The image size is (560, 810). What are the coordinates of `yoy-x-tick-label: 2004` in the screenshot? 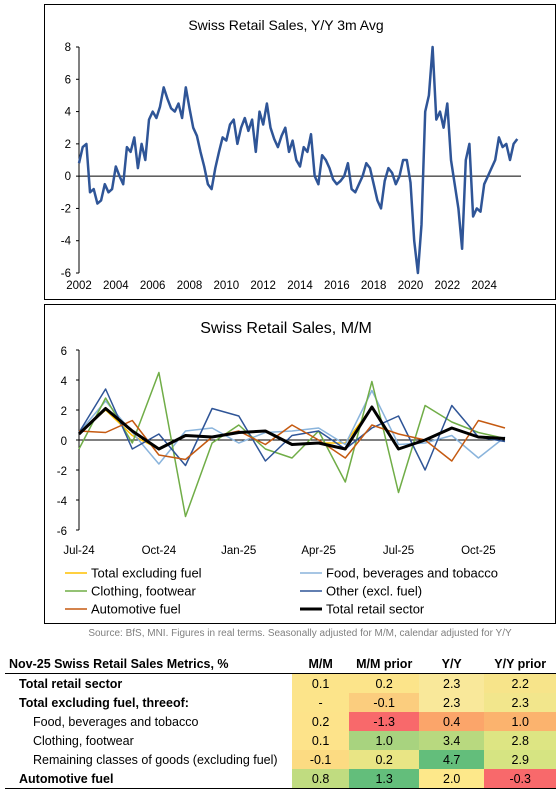 It's located at (116, 286).